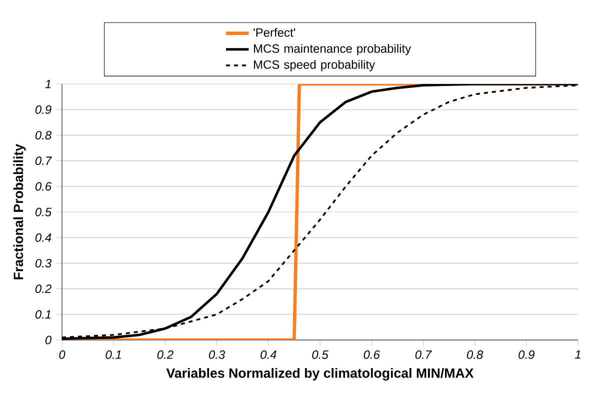  I want to click on x-axis-title: Variables Normalized by climatological MIN/MAX, so click(320, 374).